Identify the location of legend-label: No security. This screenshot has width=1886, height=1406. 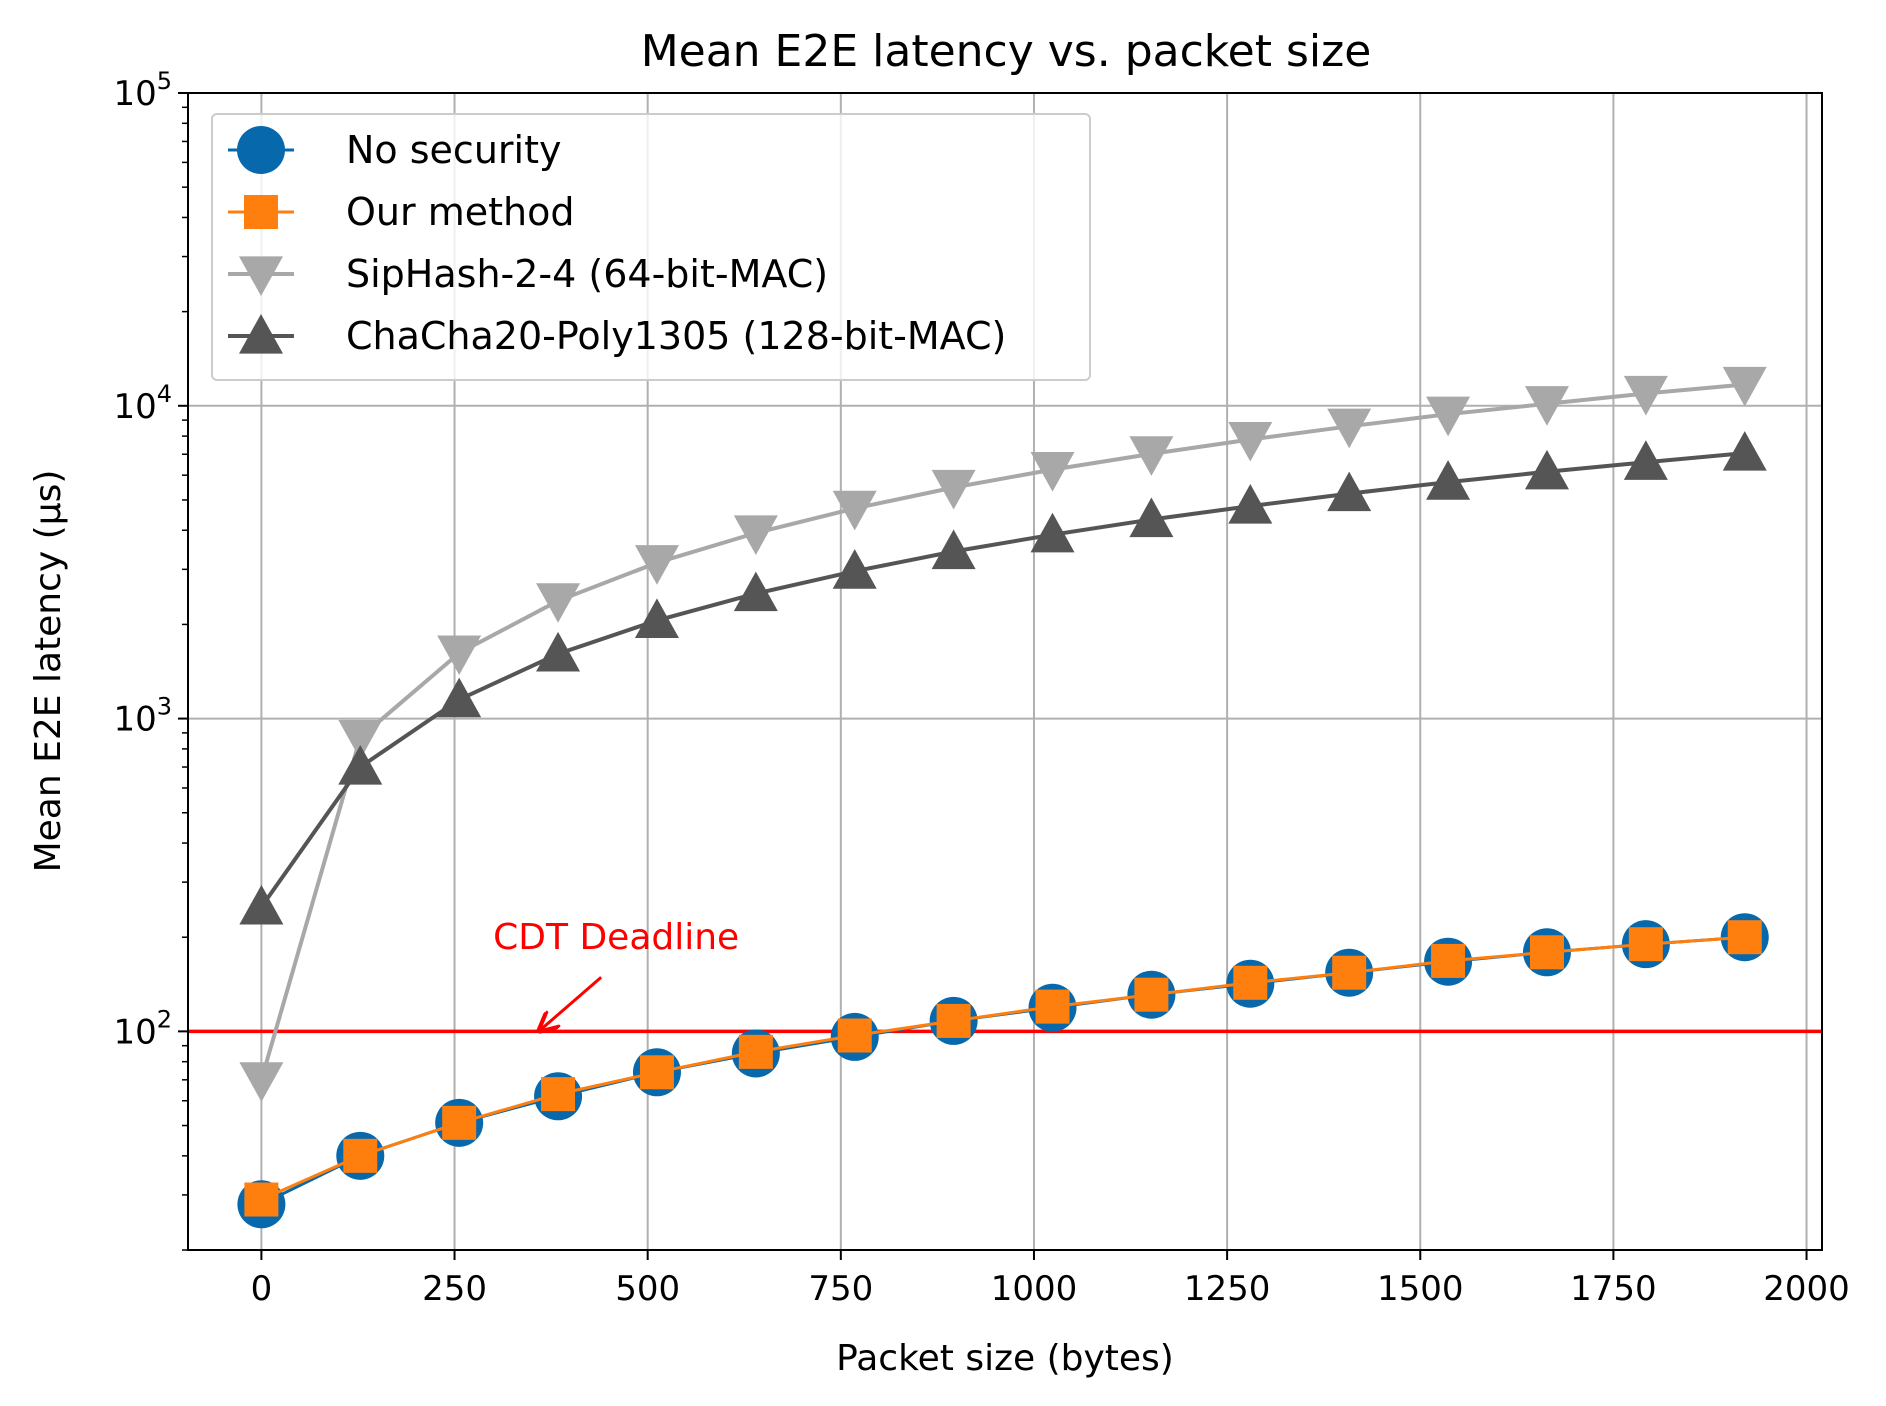
(453, 150).